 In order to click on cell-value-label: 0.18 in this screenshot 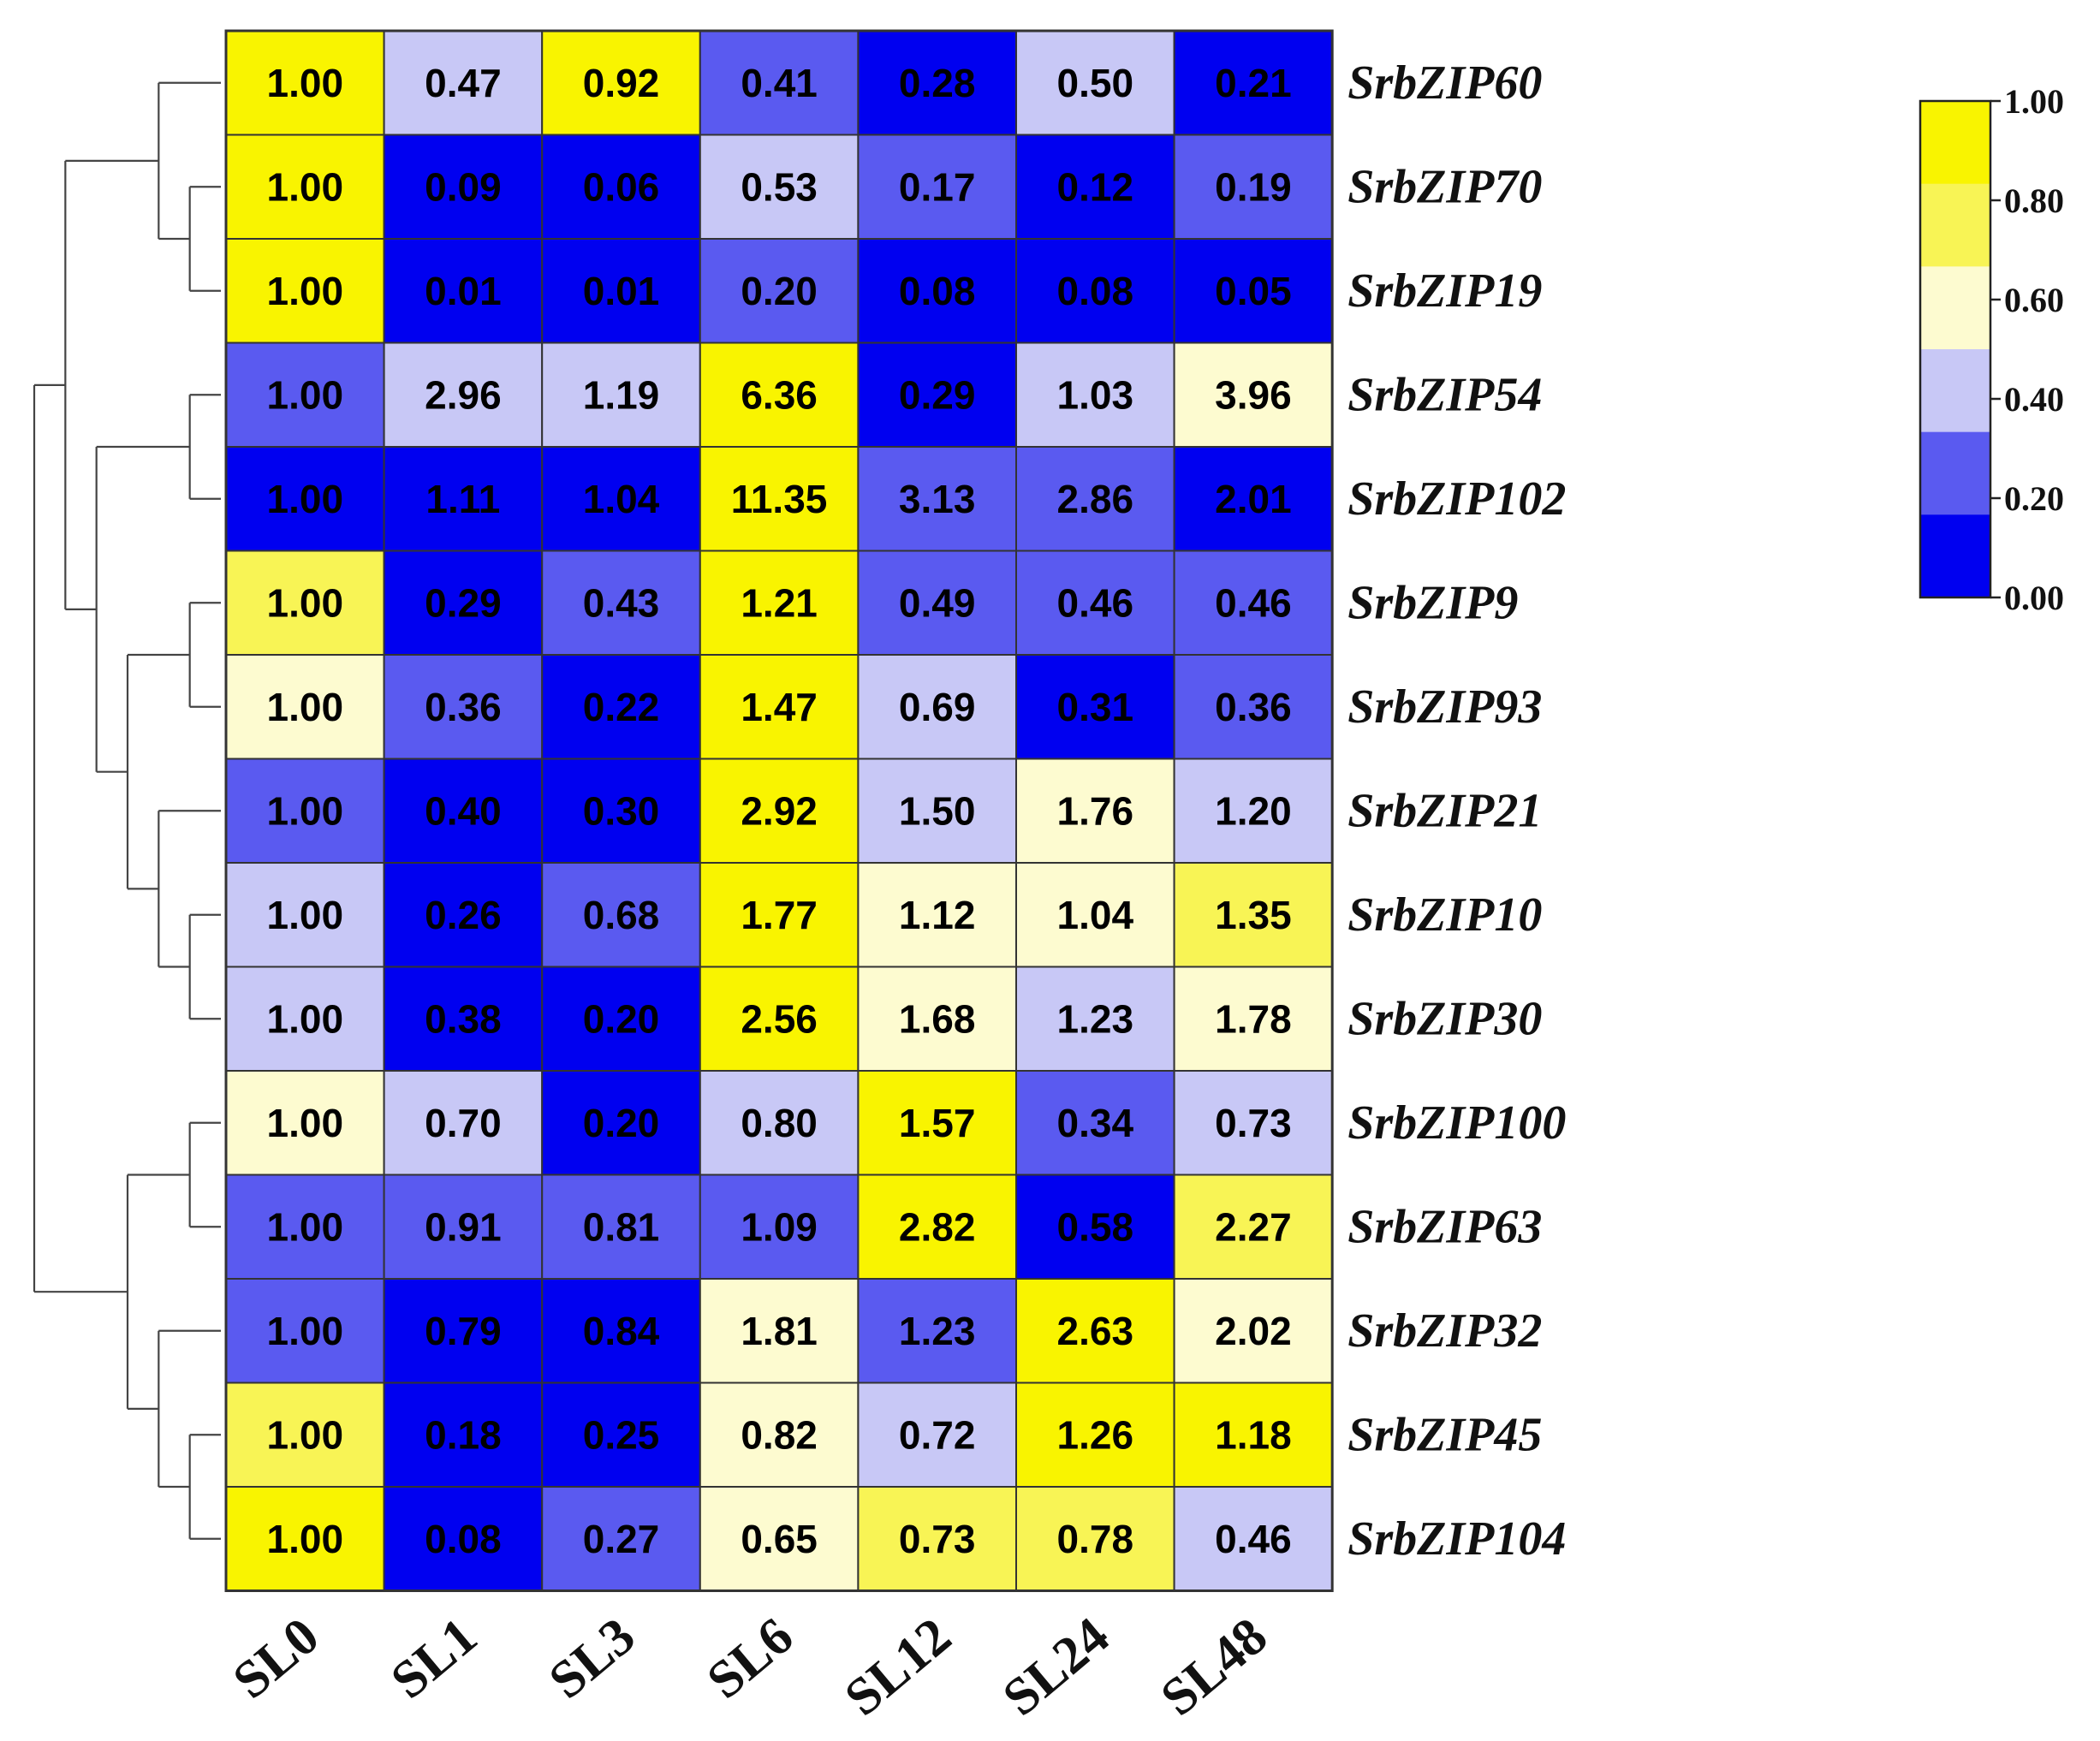, I will do `click(463, 1434)`.